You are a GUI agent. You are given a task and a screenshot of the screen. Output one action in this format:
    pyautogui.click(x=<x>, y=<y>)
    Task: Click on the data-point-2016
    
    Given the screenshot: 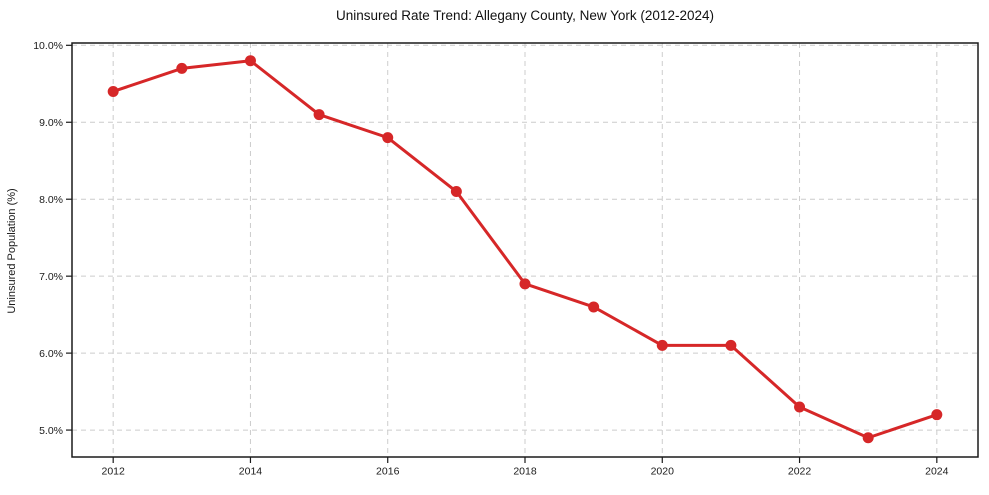 What is the action you would take?
    pyautogui.click(x=388, y=138)
    